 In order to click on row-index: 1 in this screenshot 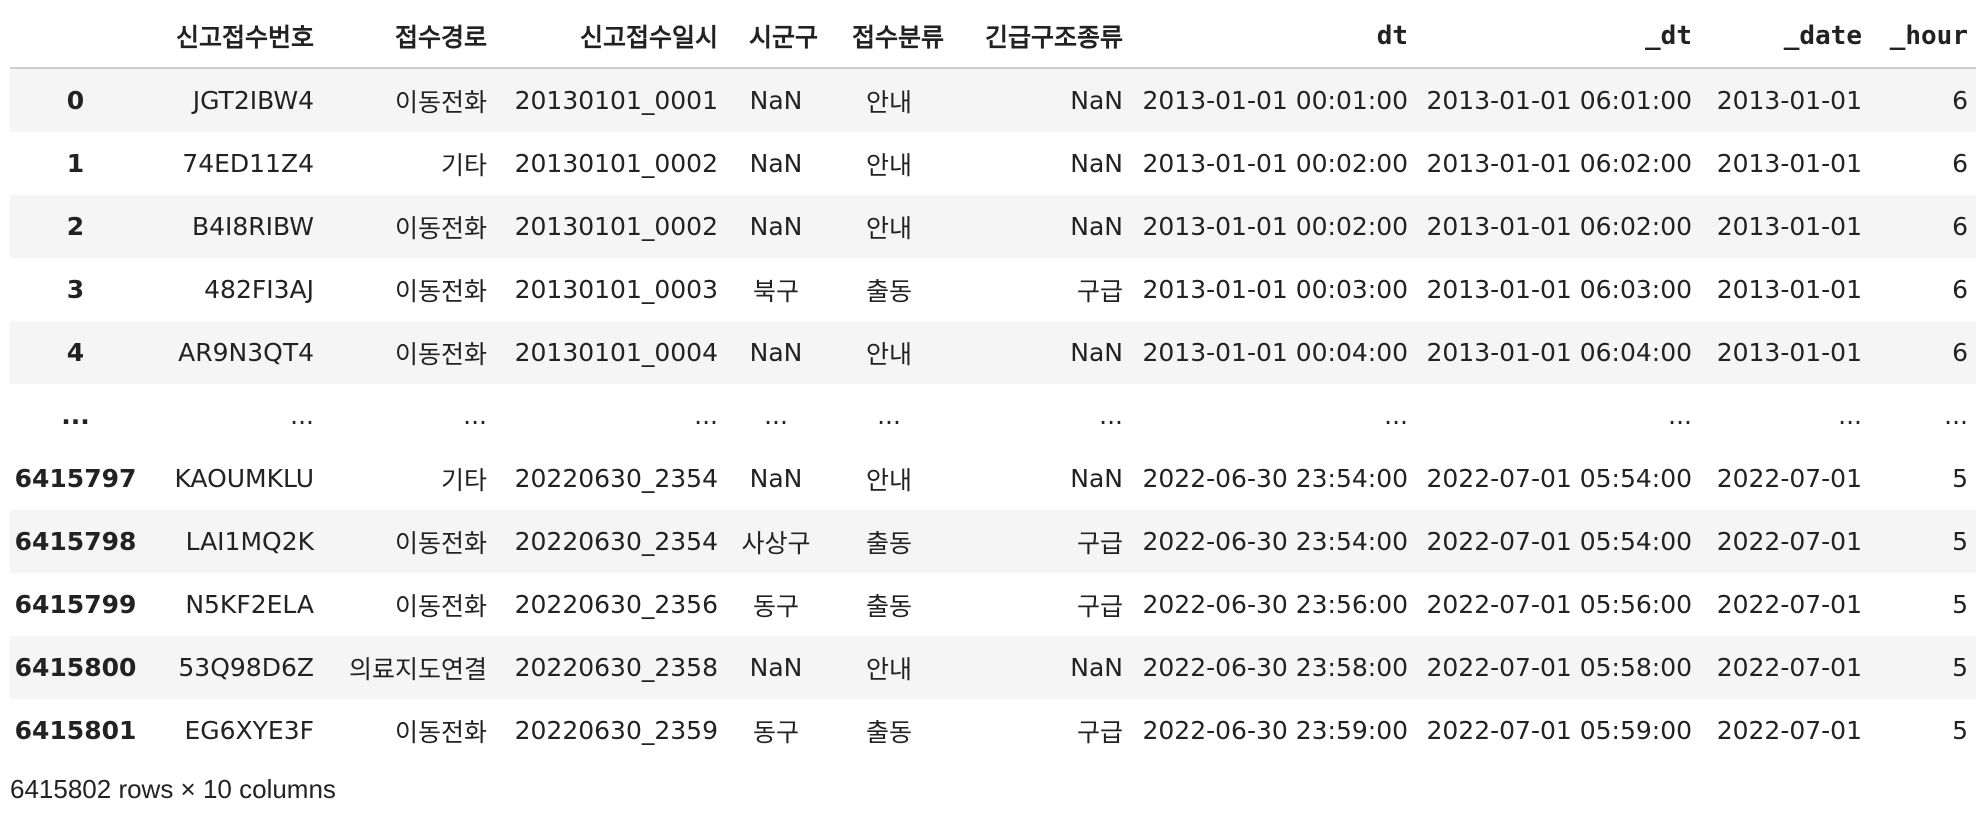, I will do `click(75, 163)`.